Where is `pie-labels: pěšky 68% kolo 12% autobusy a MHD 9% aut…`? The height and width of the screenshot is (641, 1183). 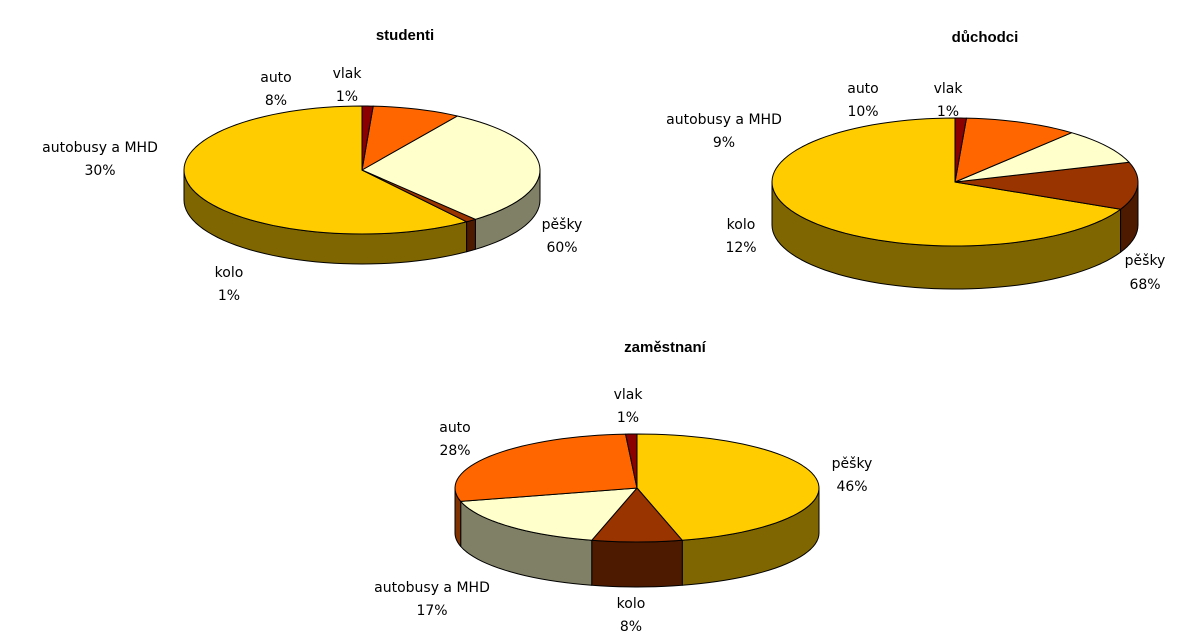 pie-labels: pěšky 68% kolo 12% autobusy a MHD 9% aut… is located at coordinates (915, 187).